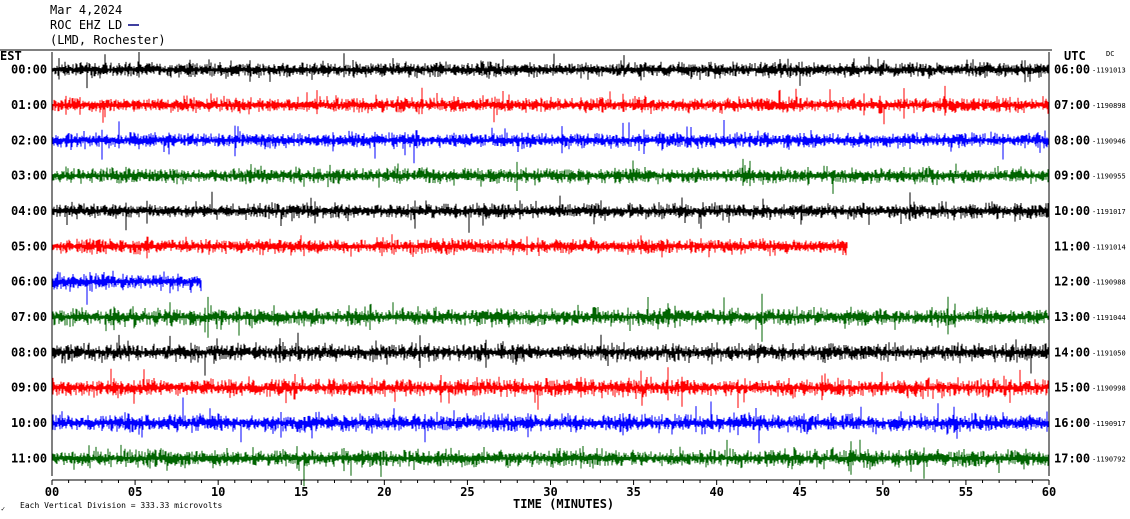 The width and height of the screenshot is (1130, 519). What do you see at coordinates (135, 492) in the screenshot?
I see `x-tick-label: 05` at bounding box center [135, 492].